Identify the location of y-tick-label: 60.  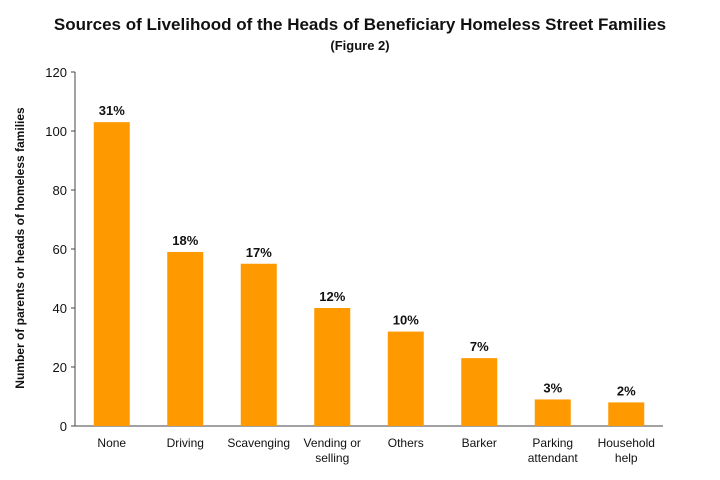
(60, 249).